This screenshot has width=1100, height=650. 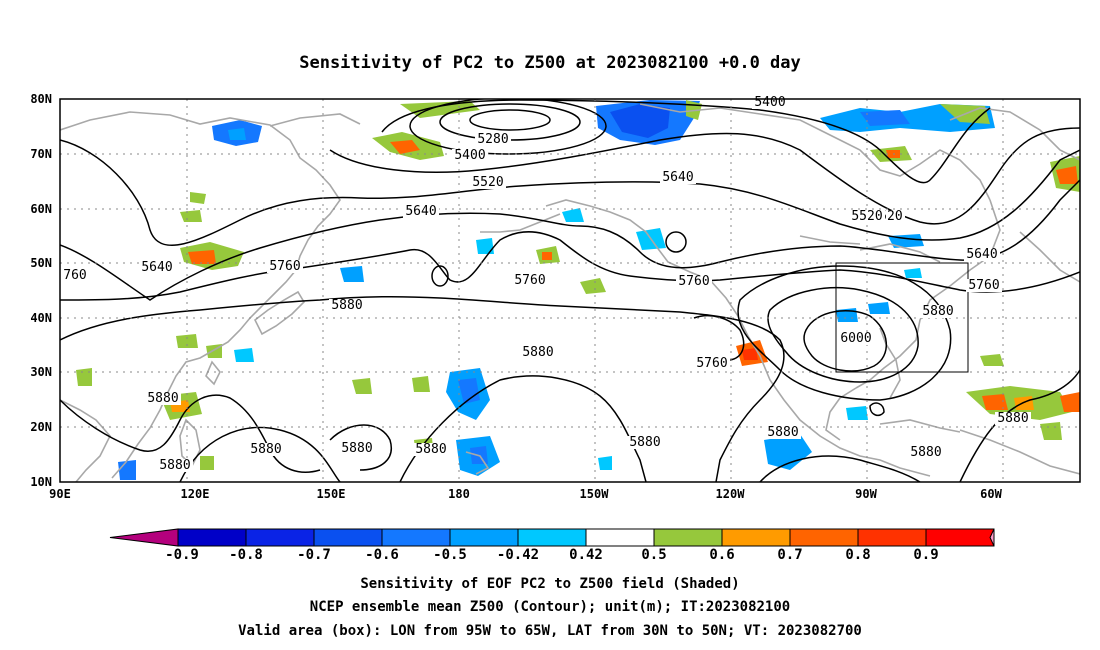 What do you see at coordinates (815, 152) in the screenshot?
I see `coastline-arctic-canada` at bounding box center [815, 152].